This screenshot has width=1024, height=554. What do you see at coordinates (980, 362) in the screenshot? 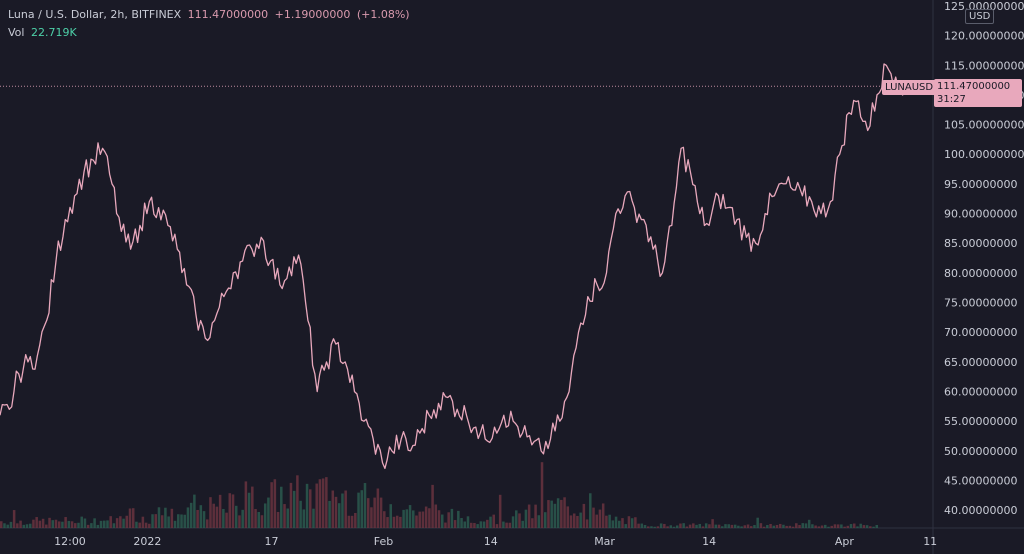
I see `y-tick-label: 65.00000000` at bounding box center [980, 362].